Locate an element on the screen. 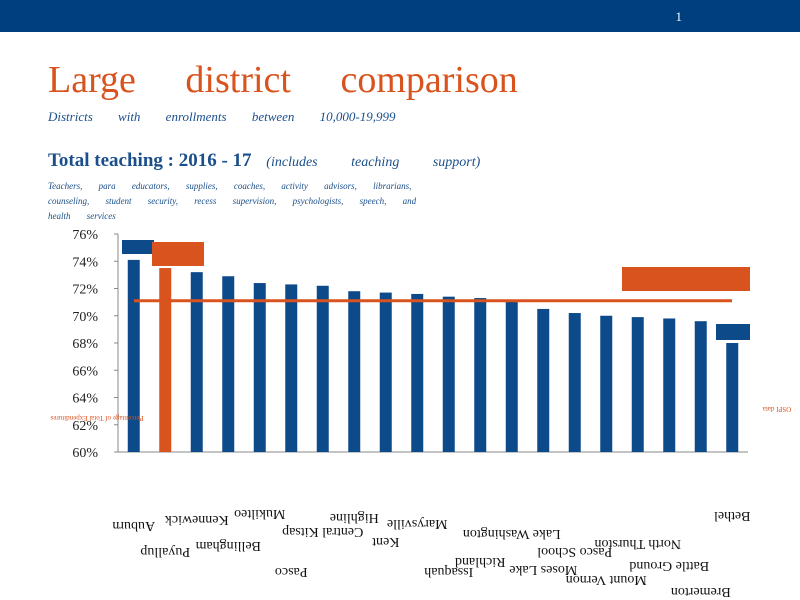  callout-box-orange-left is located at coordinates (178, 254).